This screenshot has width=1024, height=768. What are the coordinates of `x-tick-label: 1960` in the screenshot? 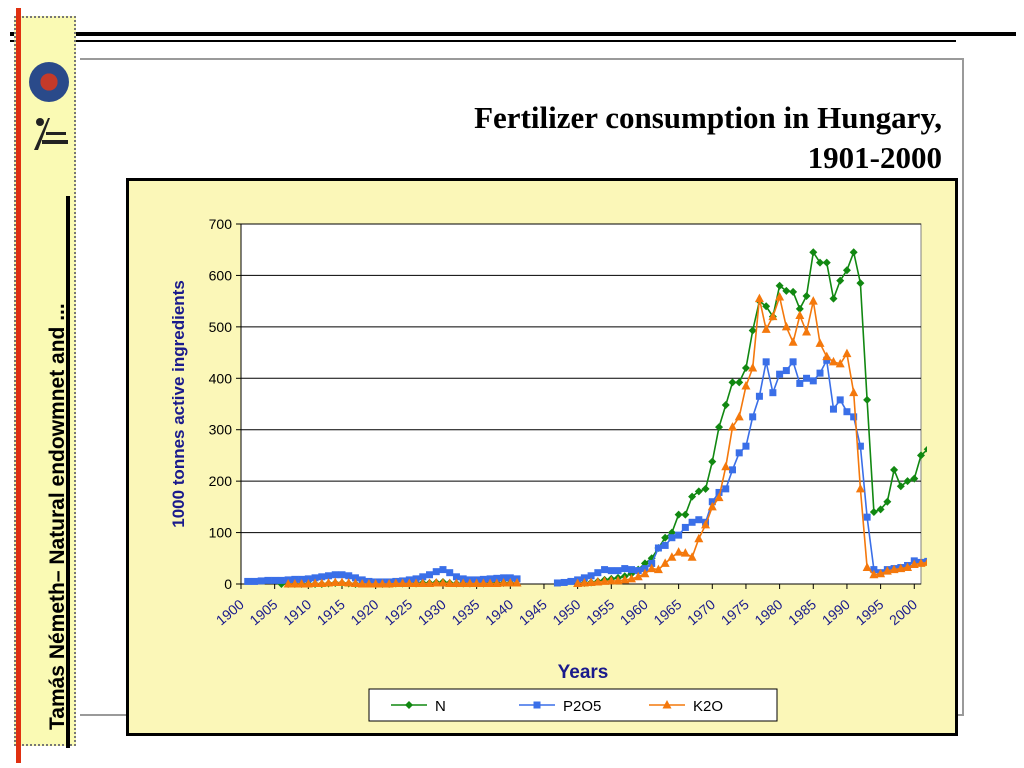 It's located at (634, 612).